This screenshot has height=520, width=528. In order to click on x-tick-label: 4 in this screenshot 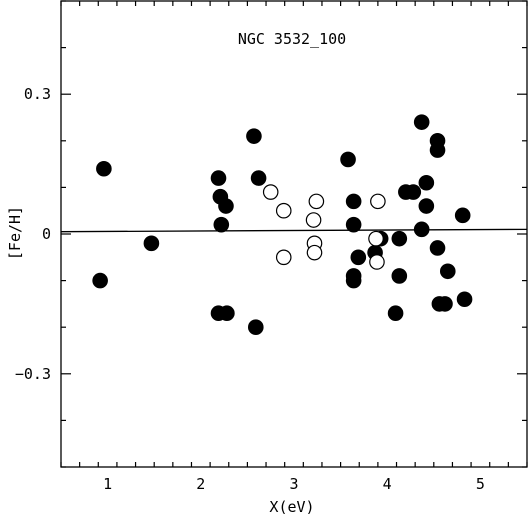, I will do `click(387, 484)`.